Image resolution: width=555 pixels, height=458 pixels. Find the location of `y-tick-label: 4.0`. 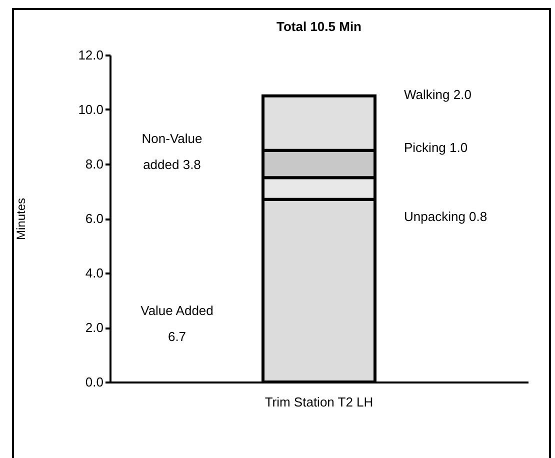

y-tick-label: 4.0 is located at coordinates (94, 273).